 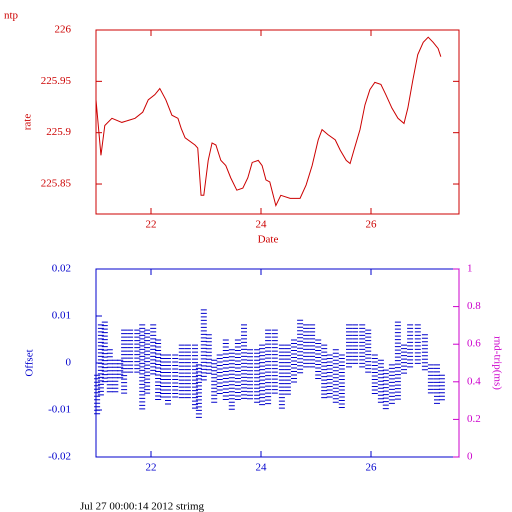 I want to click on y-tick-label: 225.85, so click(x=56, y=184).